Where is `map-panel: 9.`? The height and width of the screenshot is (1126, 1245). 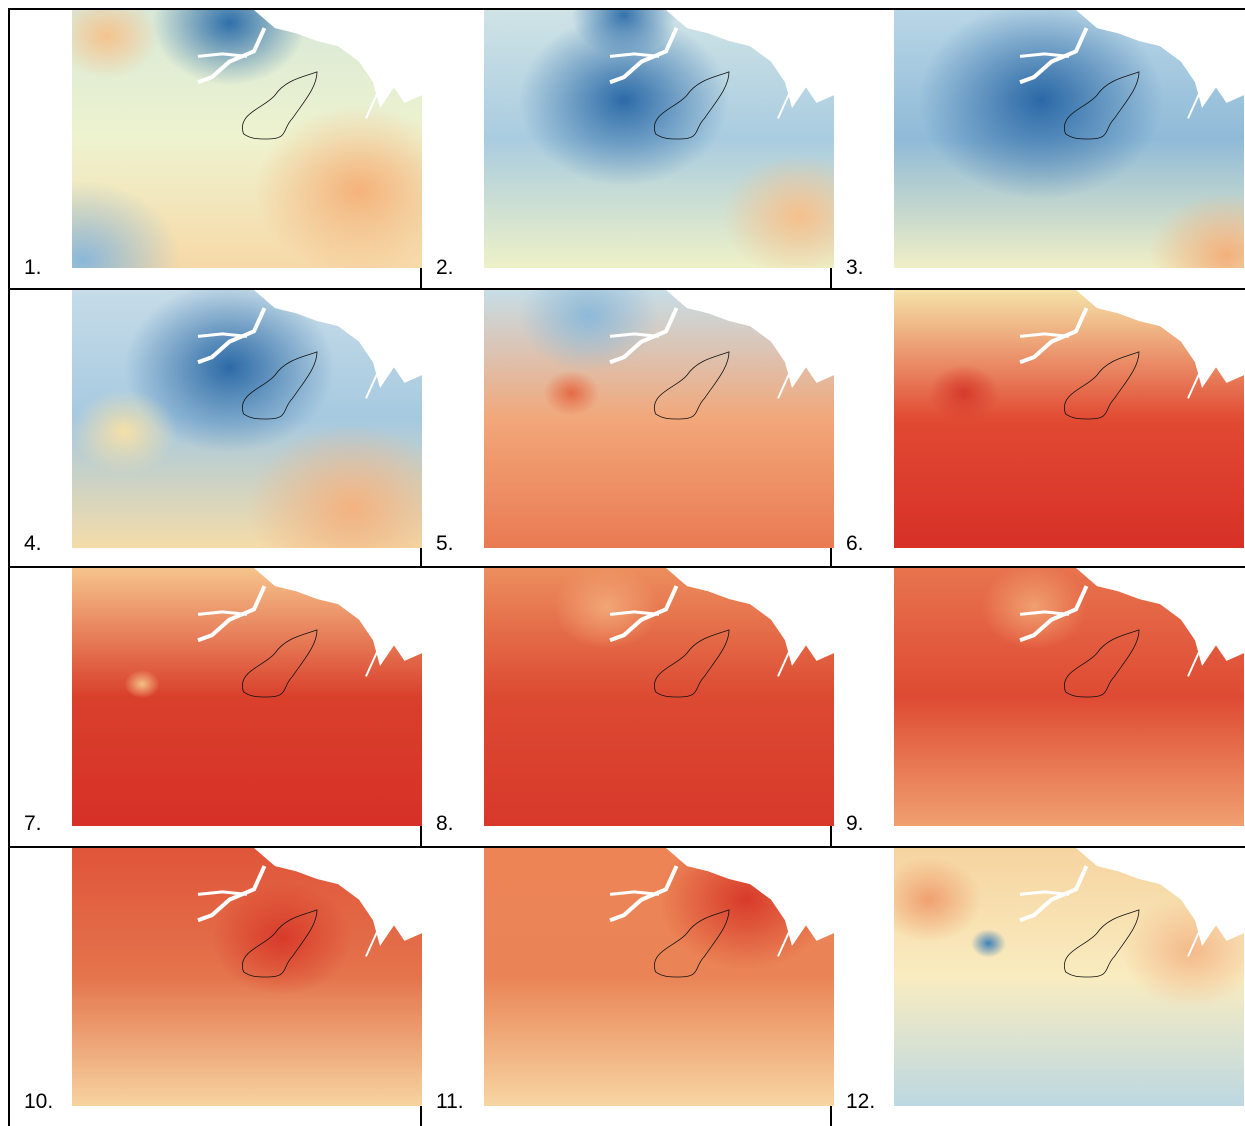 map-panel: 9. is located at coordinates (1038, 708).